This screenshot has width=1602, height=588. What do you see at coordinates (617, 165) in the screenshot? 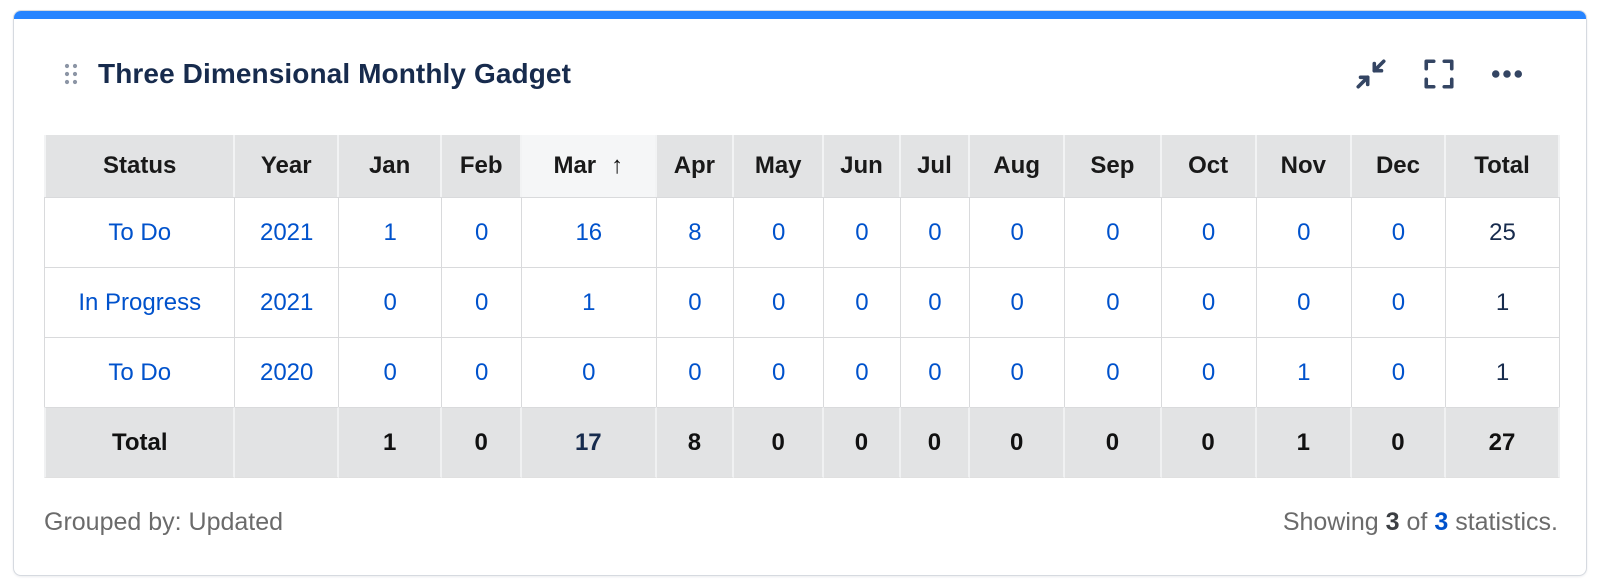
I see `sort-ascending-icon: ↑` at bounding box center [617, 165].